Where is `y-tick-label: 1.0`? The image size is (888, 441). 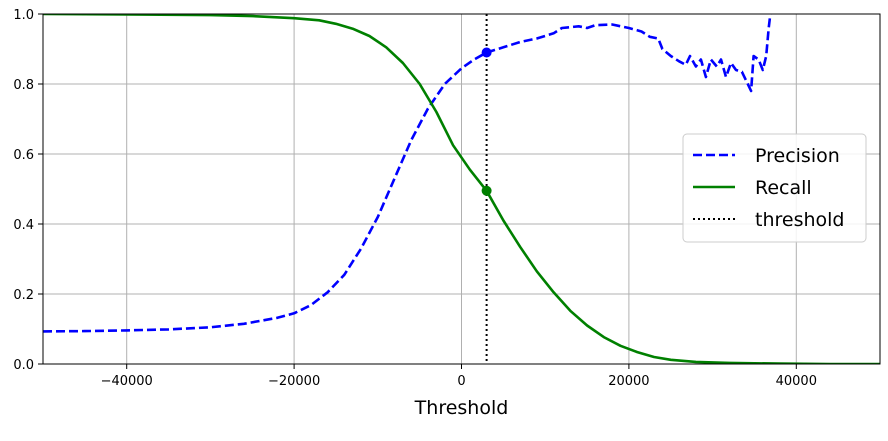
y-tick-label: 1.0 is located at coordinates (23, 15).